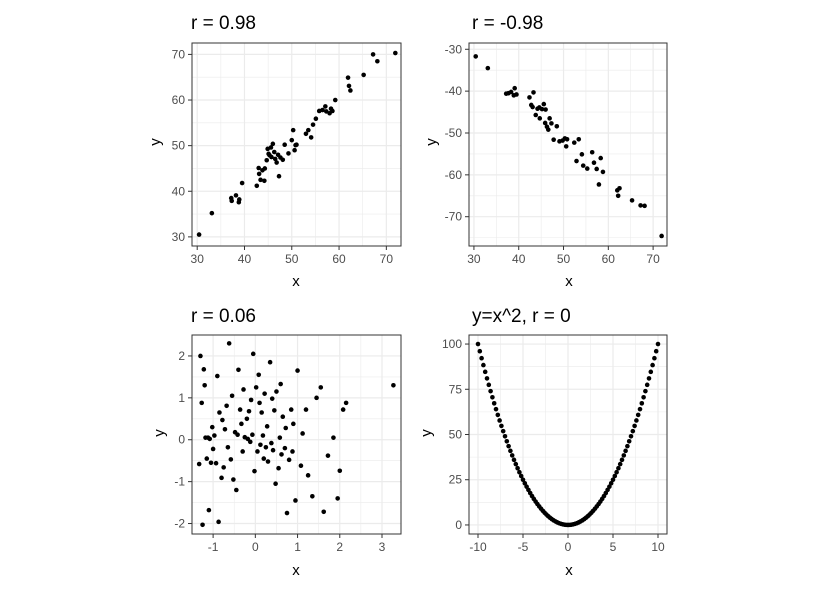 Image resolution: width=814 pixels, height=592 pixels. I want to click on x-tick-label: 2, so click(339, 547).